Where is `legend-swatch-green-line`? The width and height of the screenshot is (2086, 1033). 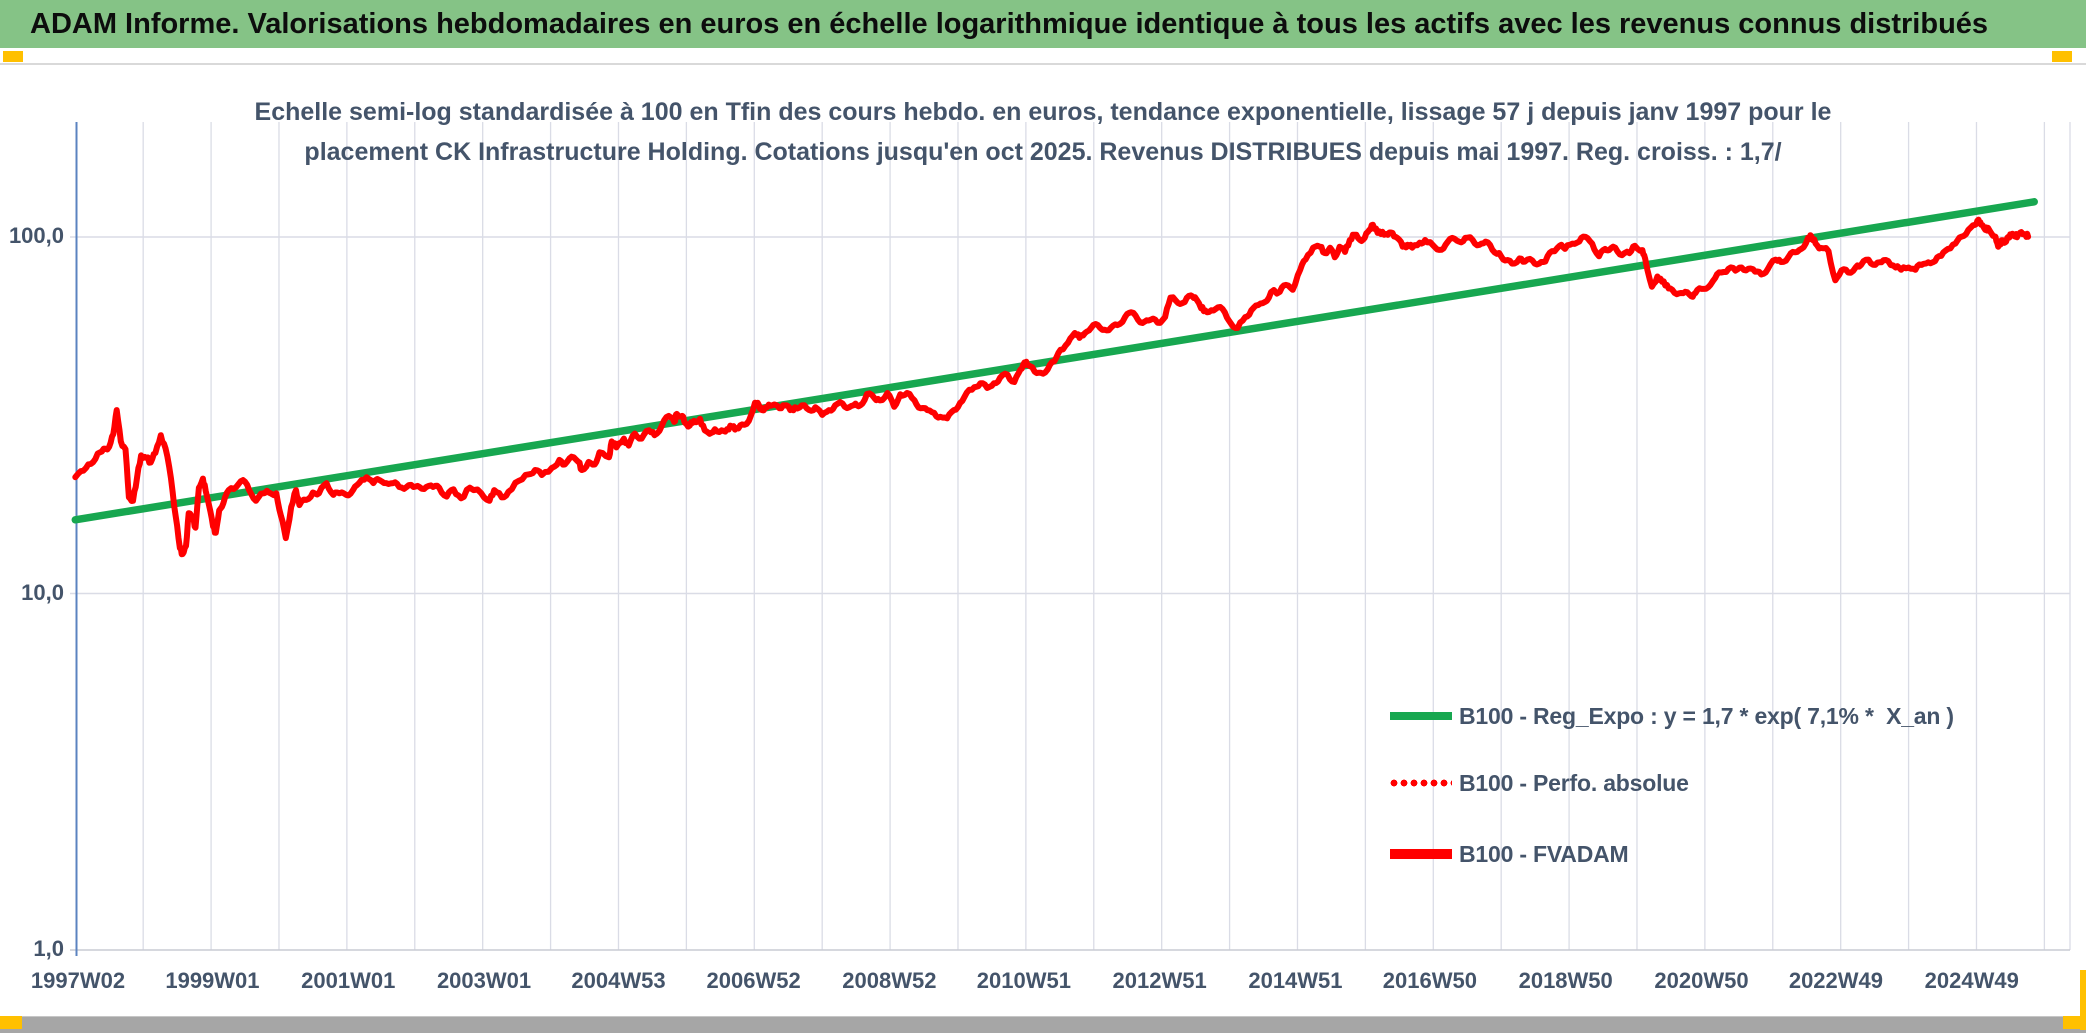 legend-swatch-green-line is located at coordinates (1421, 716).